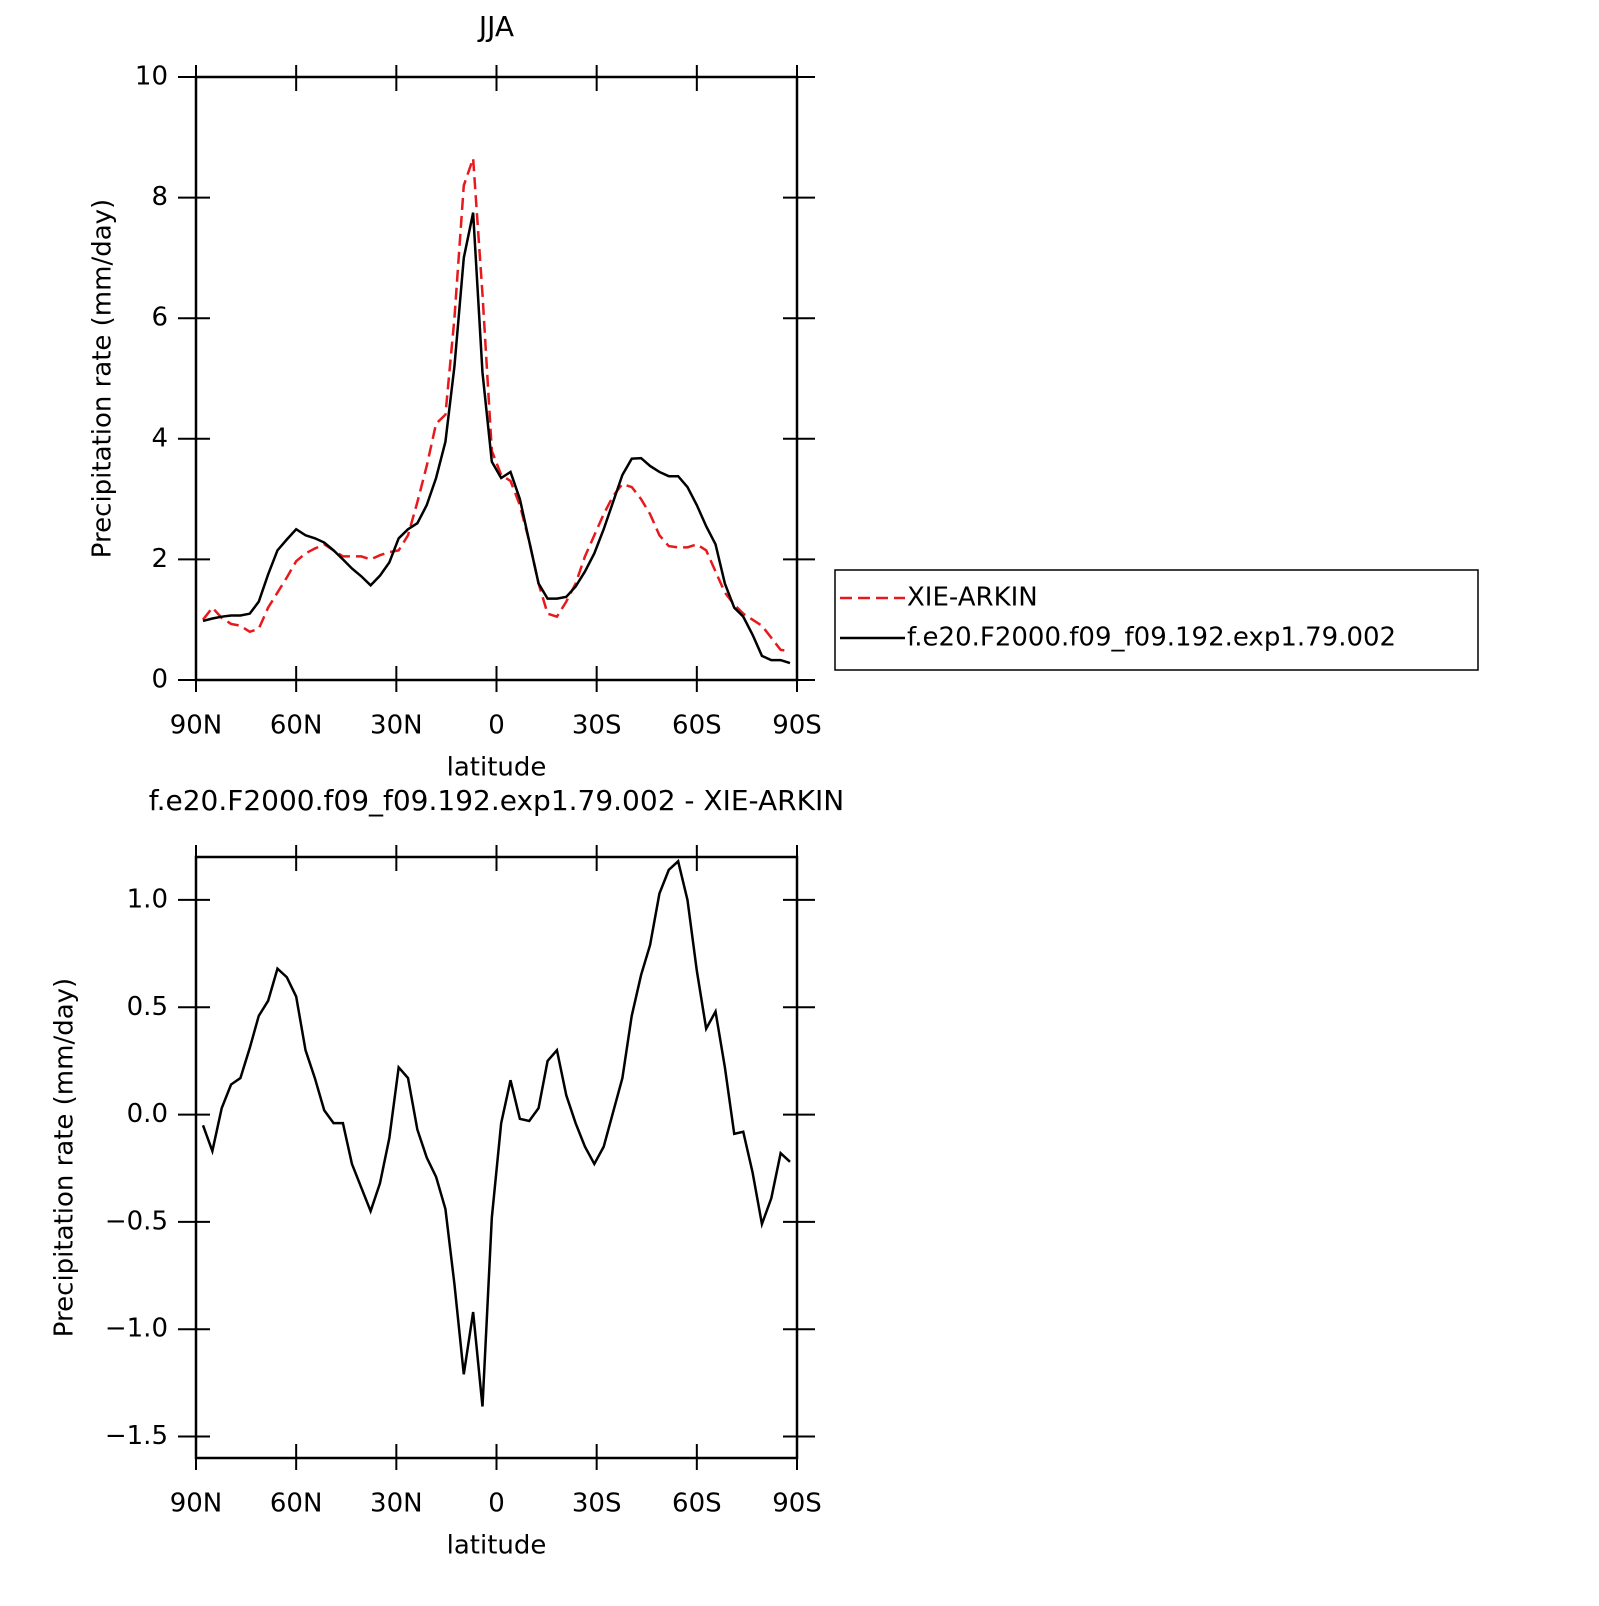 This screenshot has height=1606, width=1599. Describe the element at coordinates (159, 559) in the screenshot. I see `y-tick-label: 2` at that location.